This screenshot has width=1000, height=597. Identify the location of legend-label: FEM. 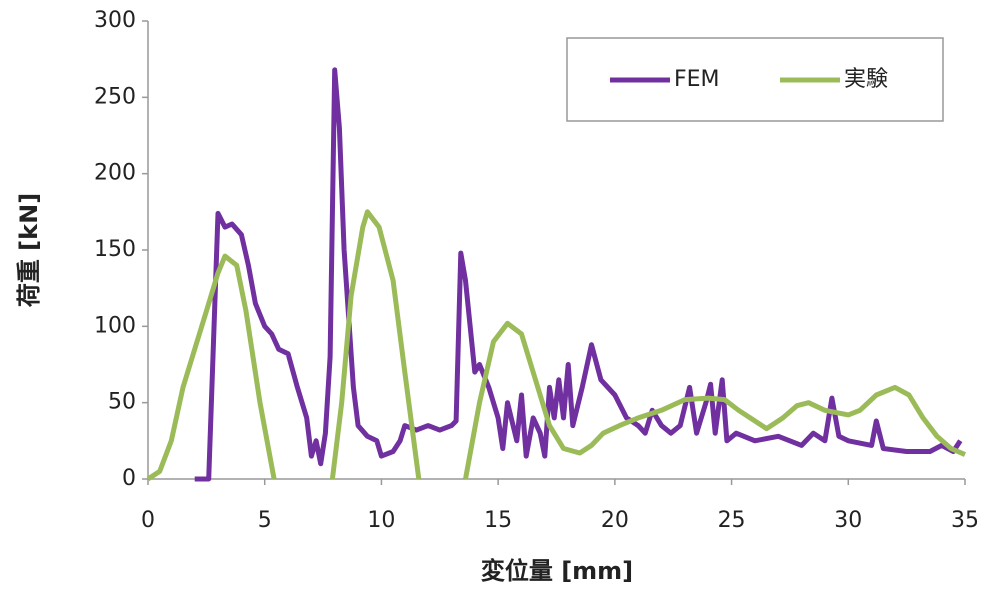
(697, 79).